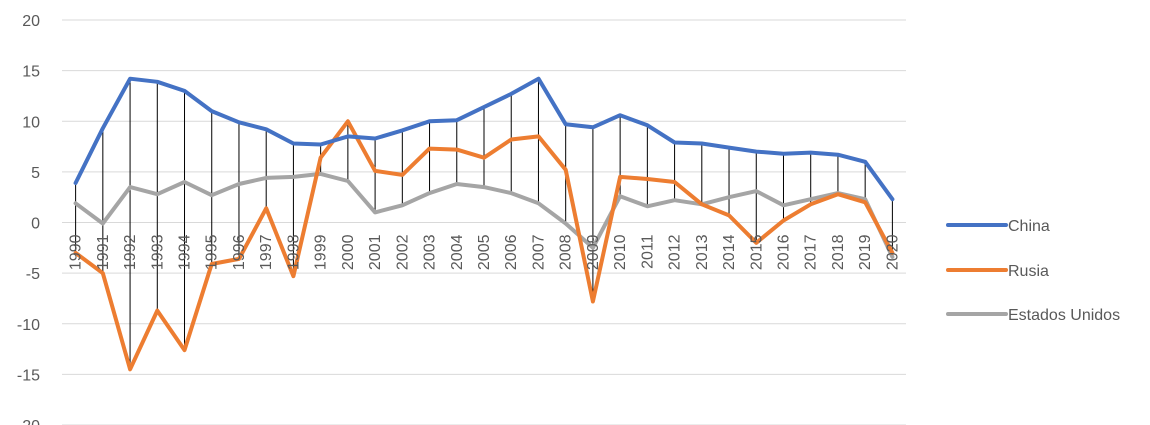 The image size is (1150, 425). I want to click on x-tick-label: 1990, so click(76, 252).